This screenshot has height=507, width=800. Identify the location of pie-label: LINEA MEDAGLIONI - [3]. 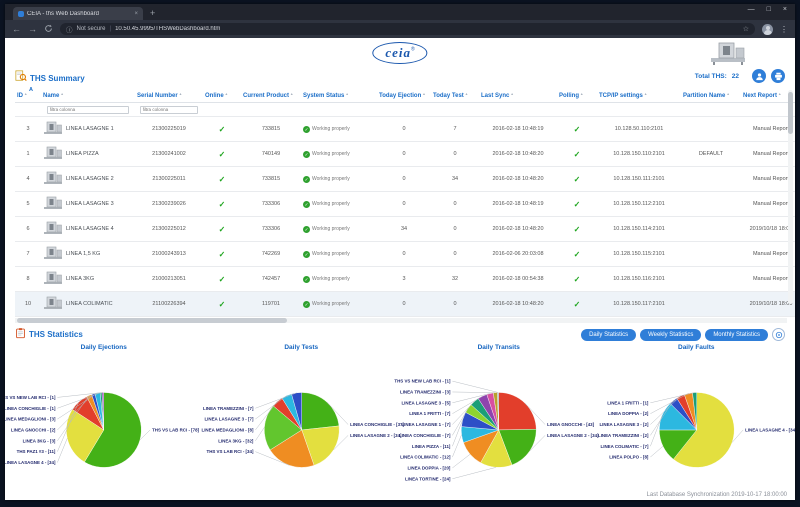
(30, 419).